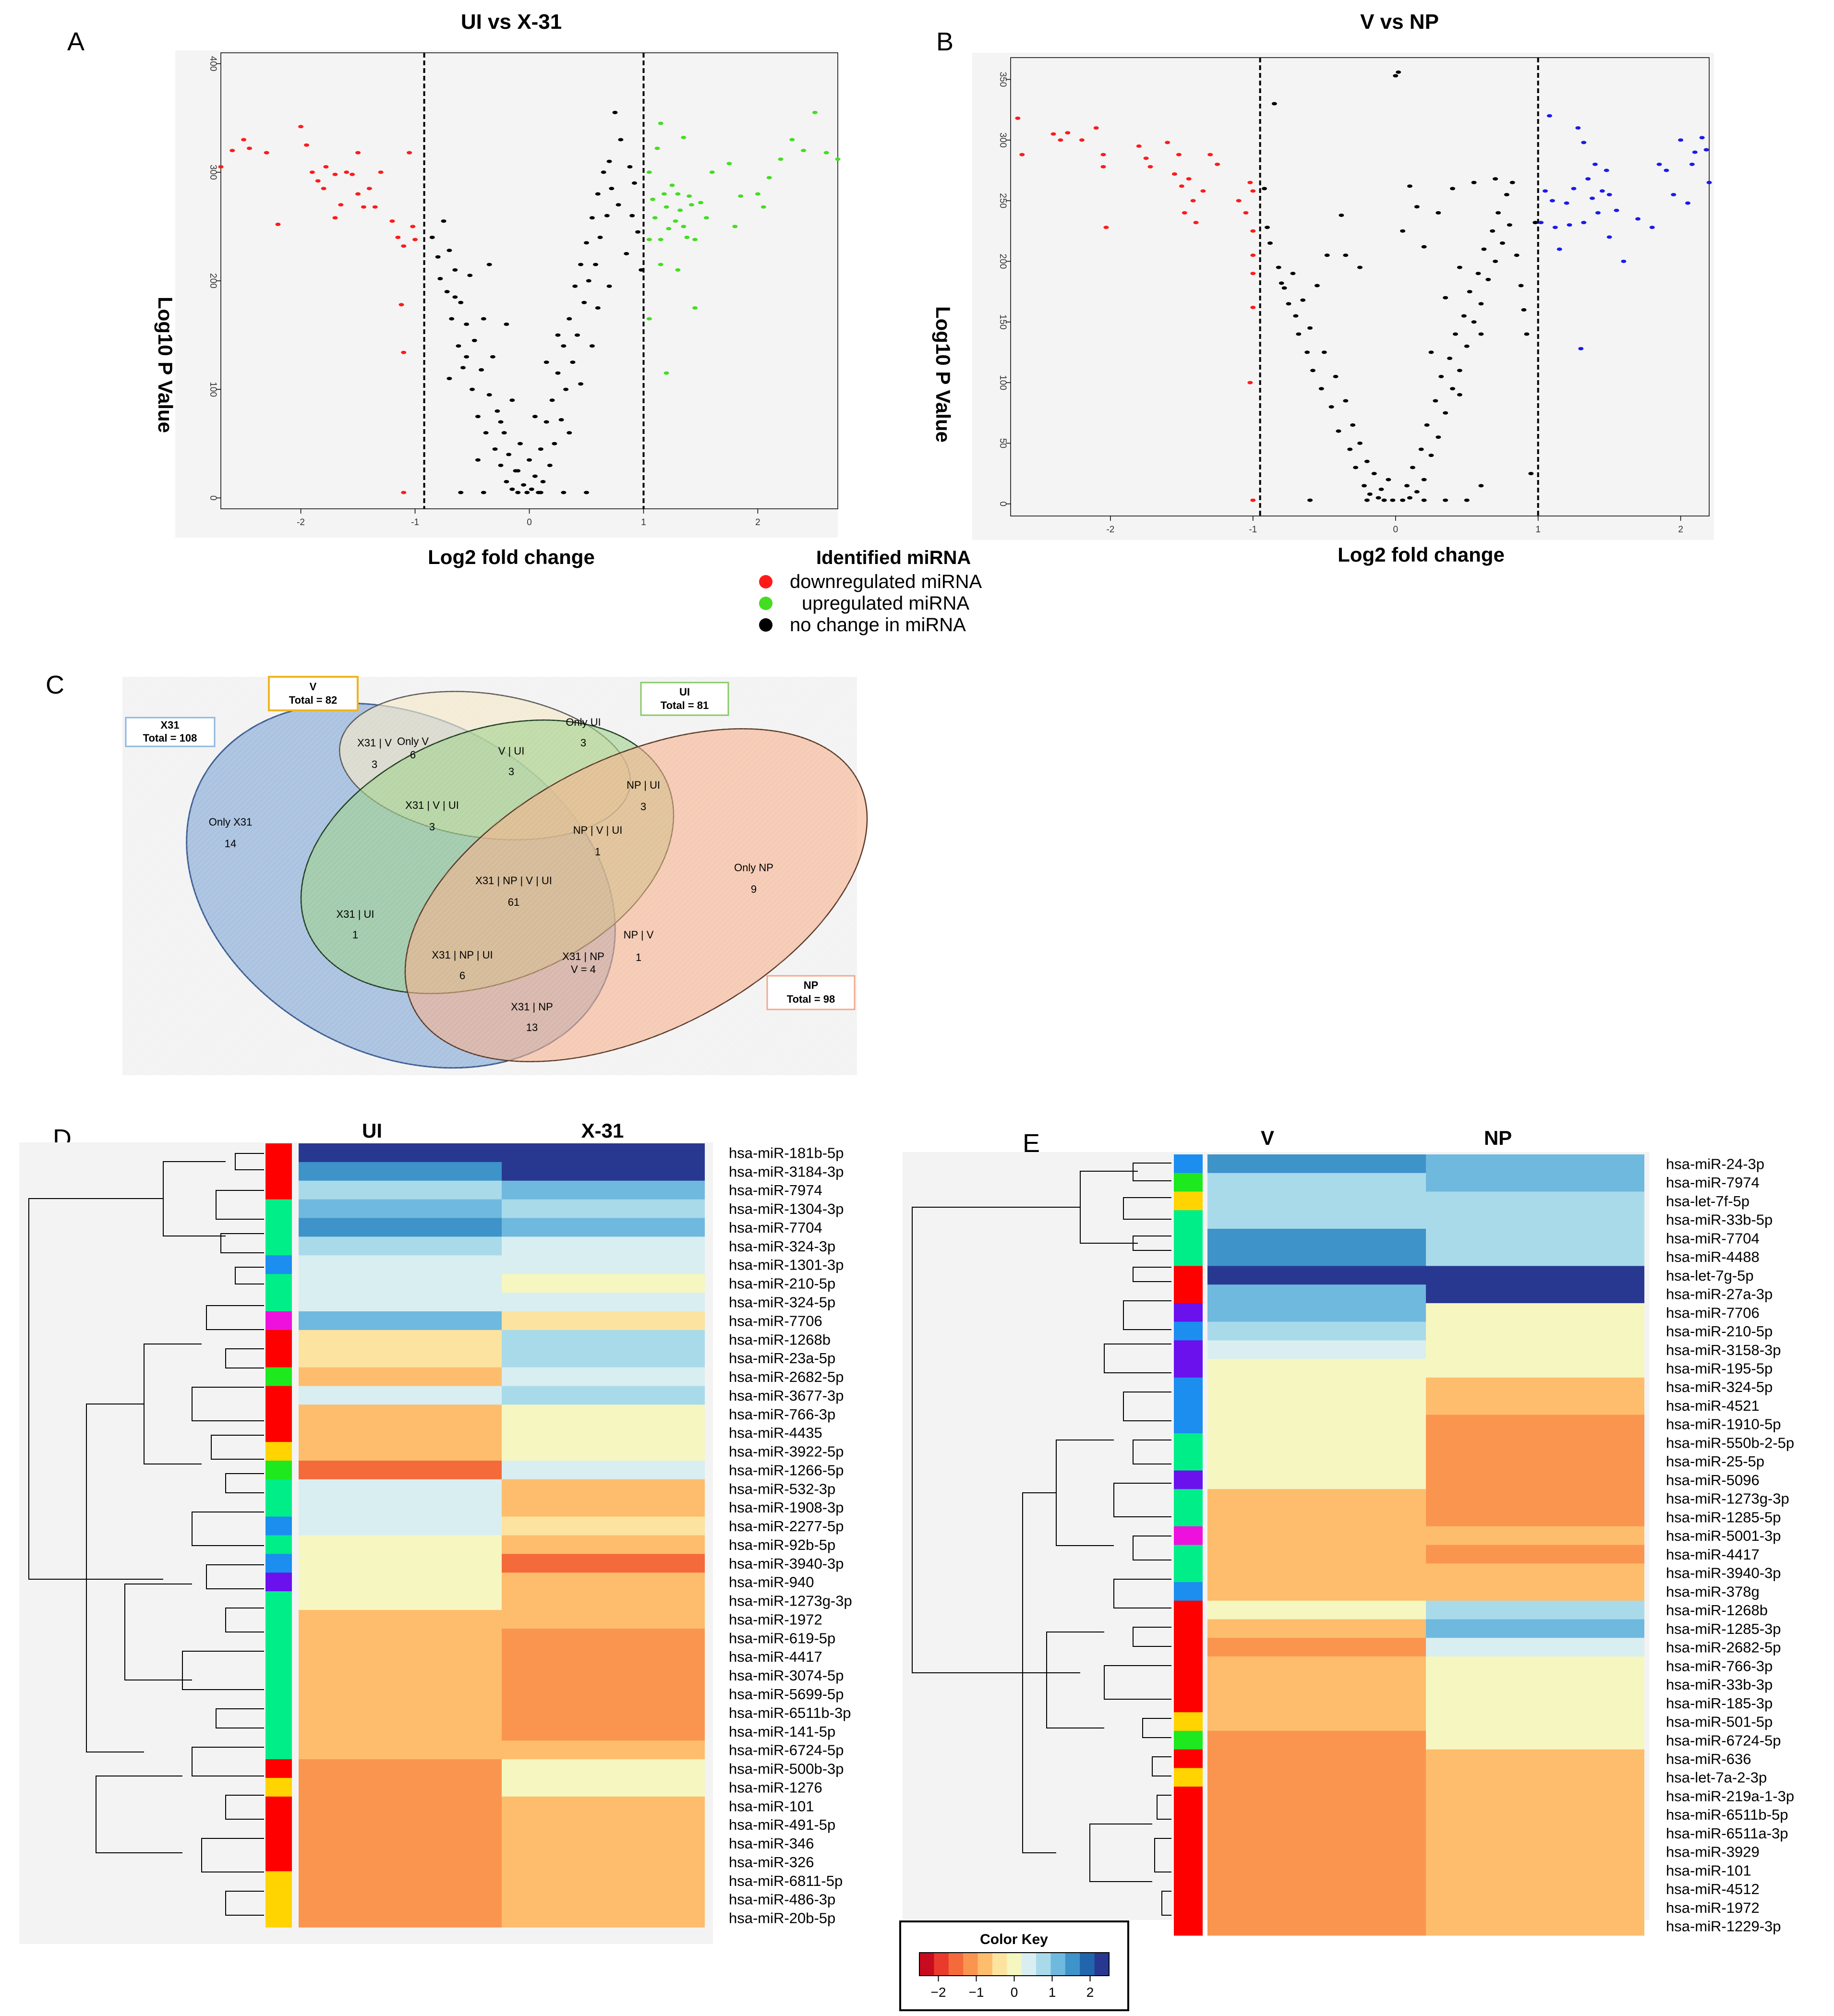 The height and width of the screenshot is (2016, 1834). I want to click on venn-box-np-title: NP, so click(811, 985).